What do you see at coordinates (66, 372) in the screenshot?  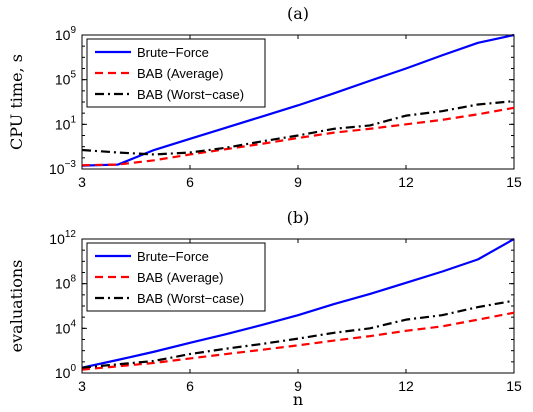 I see `y-tick-label: 10⁰` at bounding box center [66, 372].